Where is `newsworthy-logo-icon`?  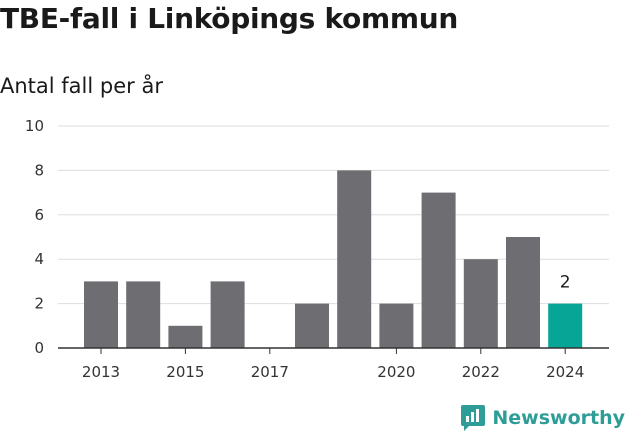 newsworthy-logo-icon is located at coordinates (473, 418).